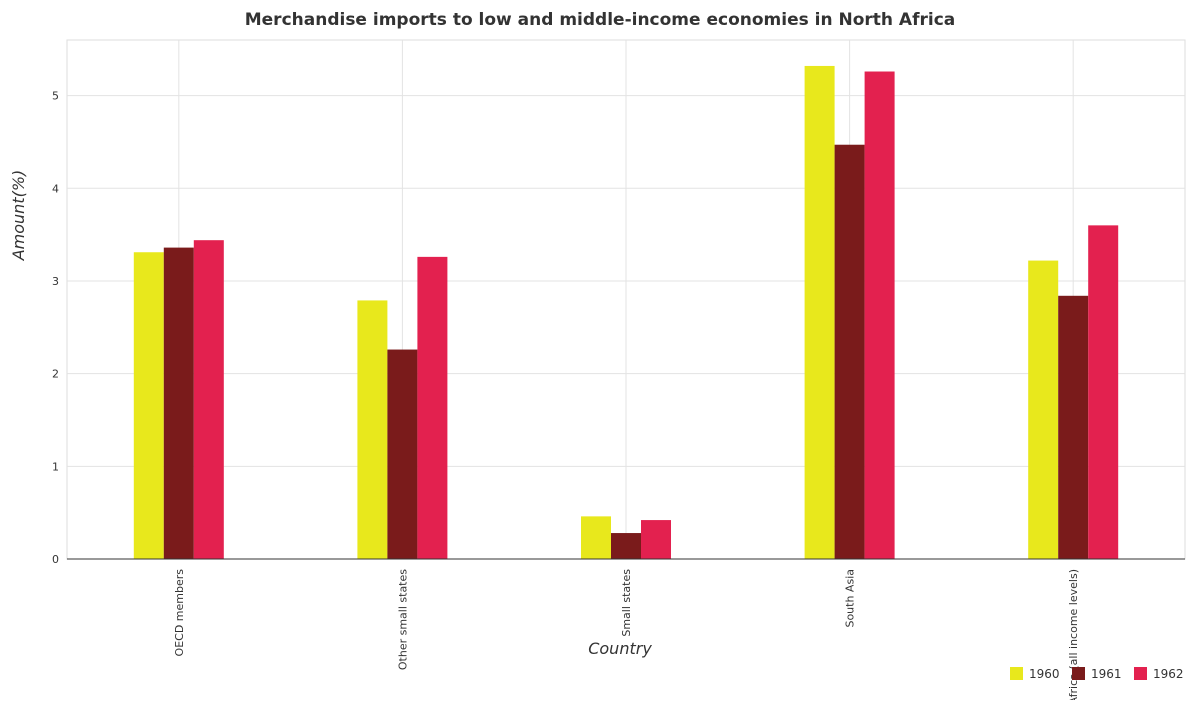 The width and height of the screenshot is (1200, 704). I want to click on legend-swatch-1960, so click(1016, 673).